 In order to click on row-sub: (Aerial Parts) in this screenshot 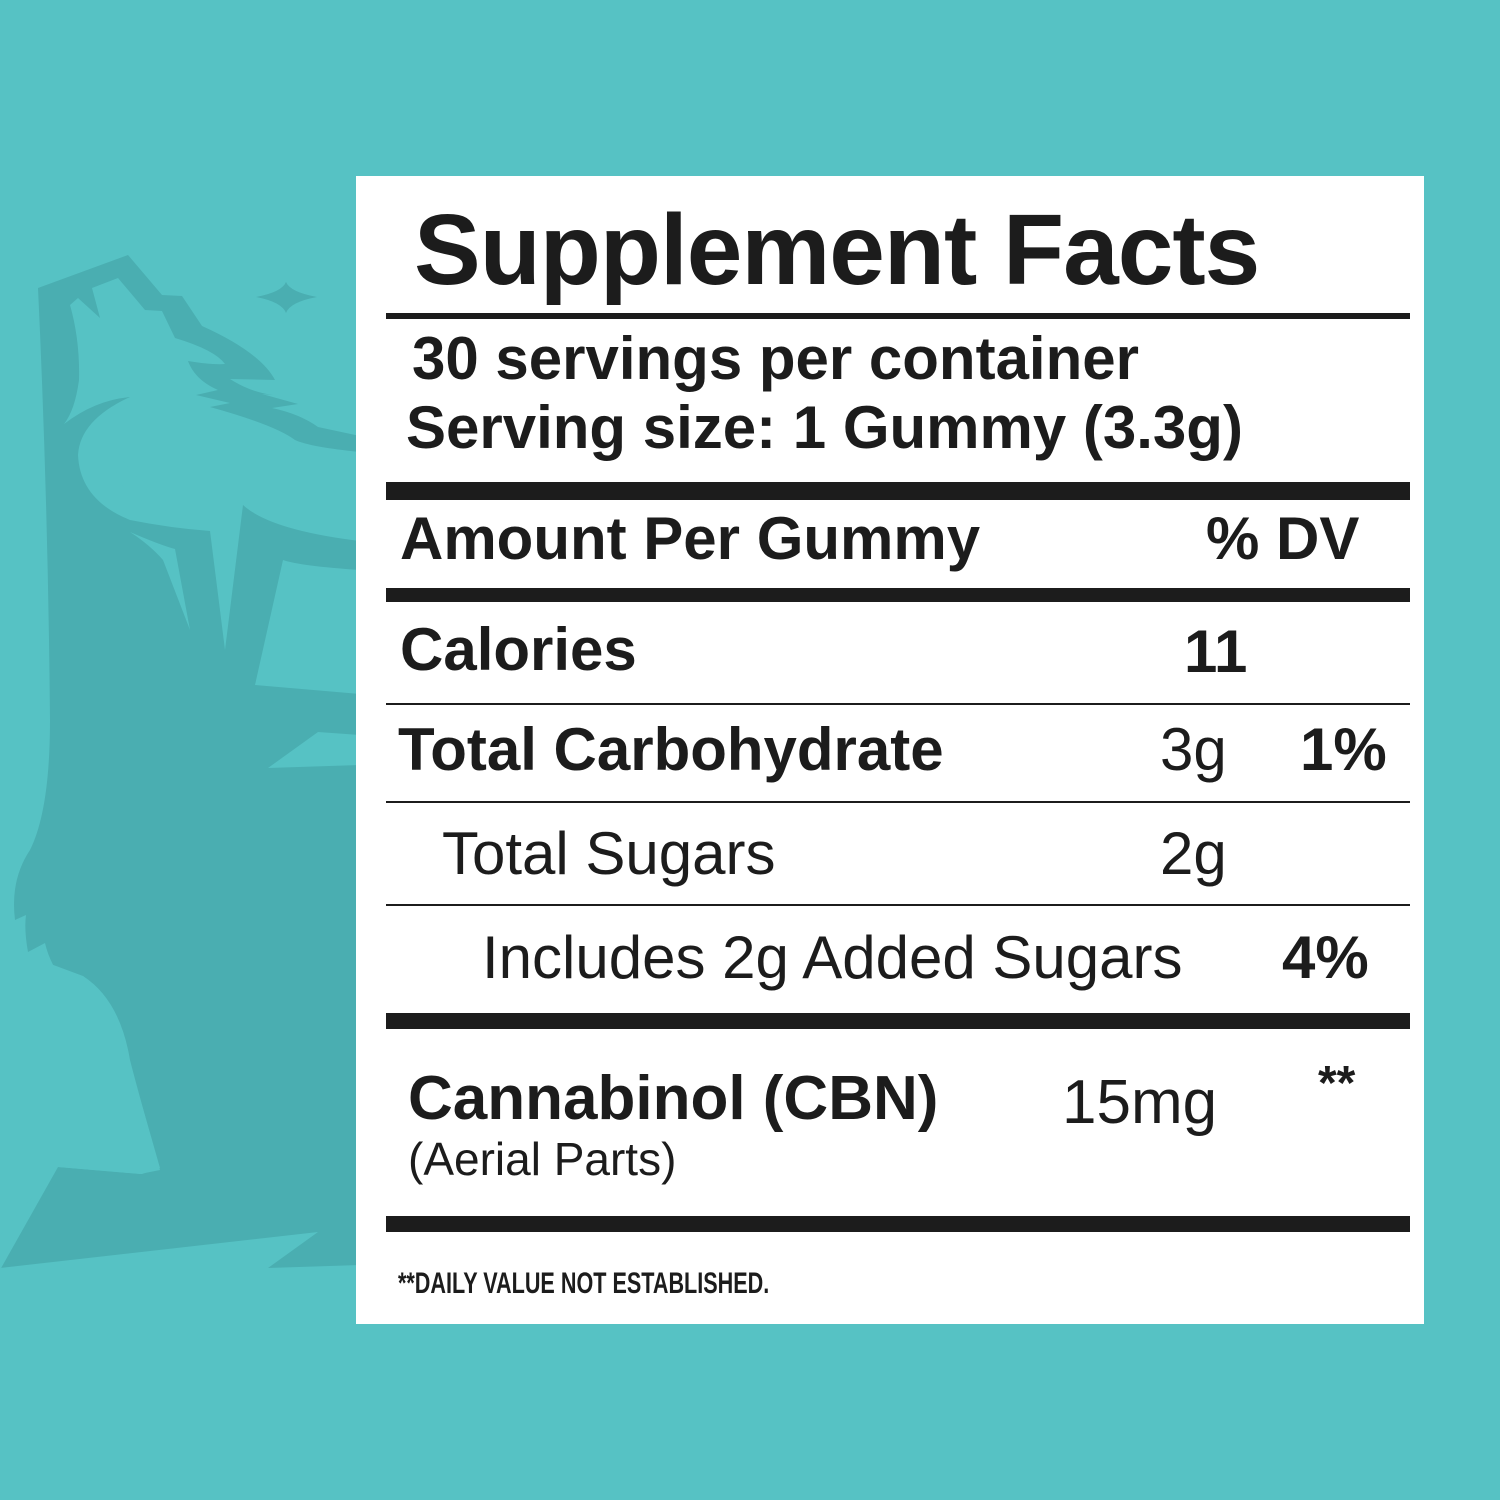, I will do `click(542, 1159)`.